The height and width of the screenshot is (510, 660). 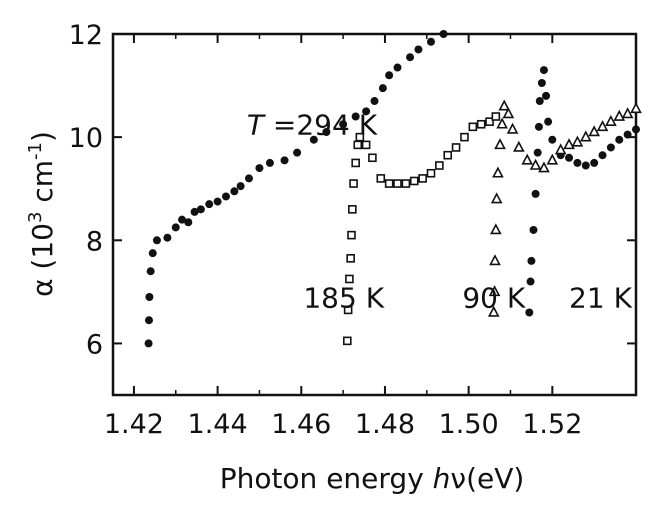 What do you see at coordinates (601, 297) in the screenshot?
I see `annotation-label: 21 K` at bounding box center [601, 297].